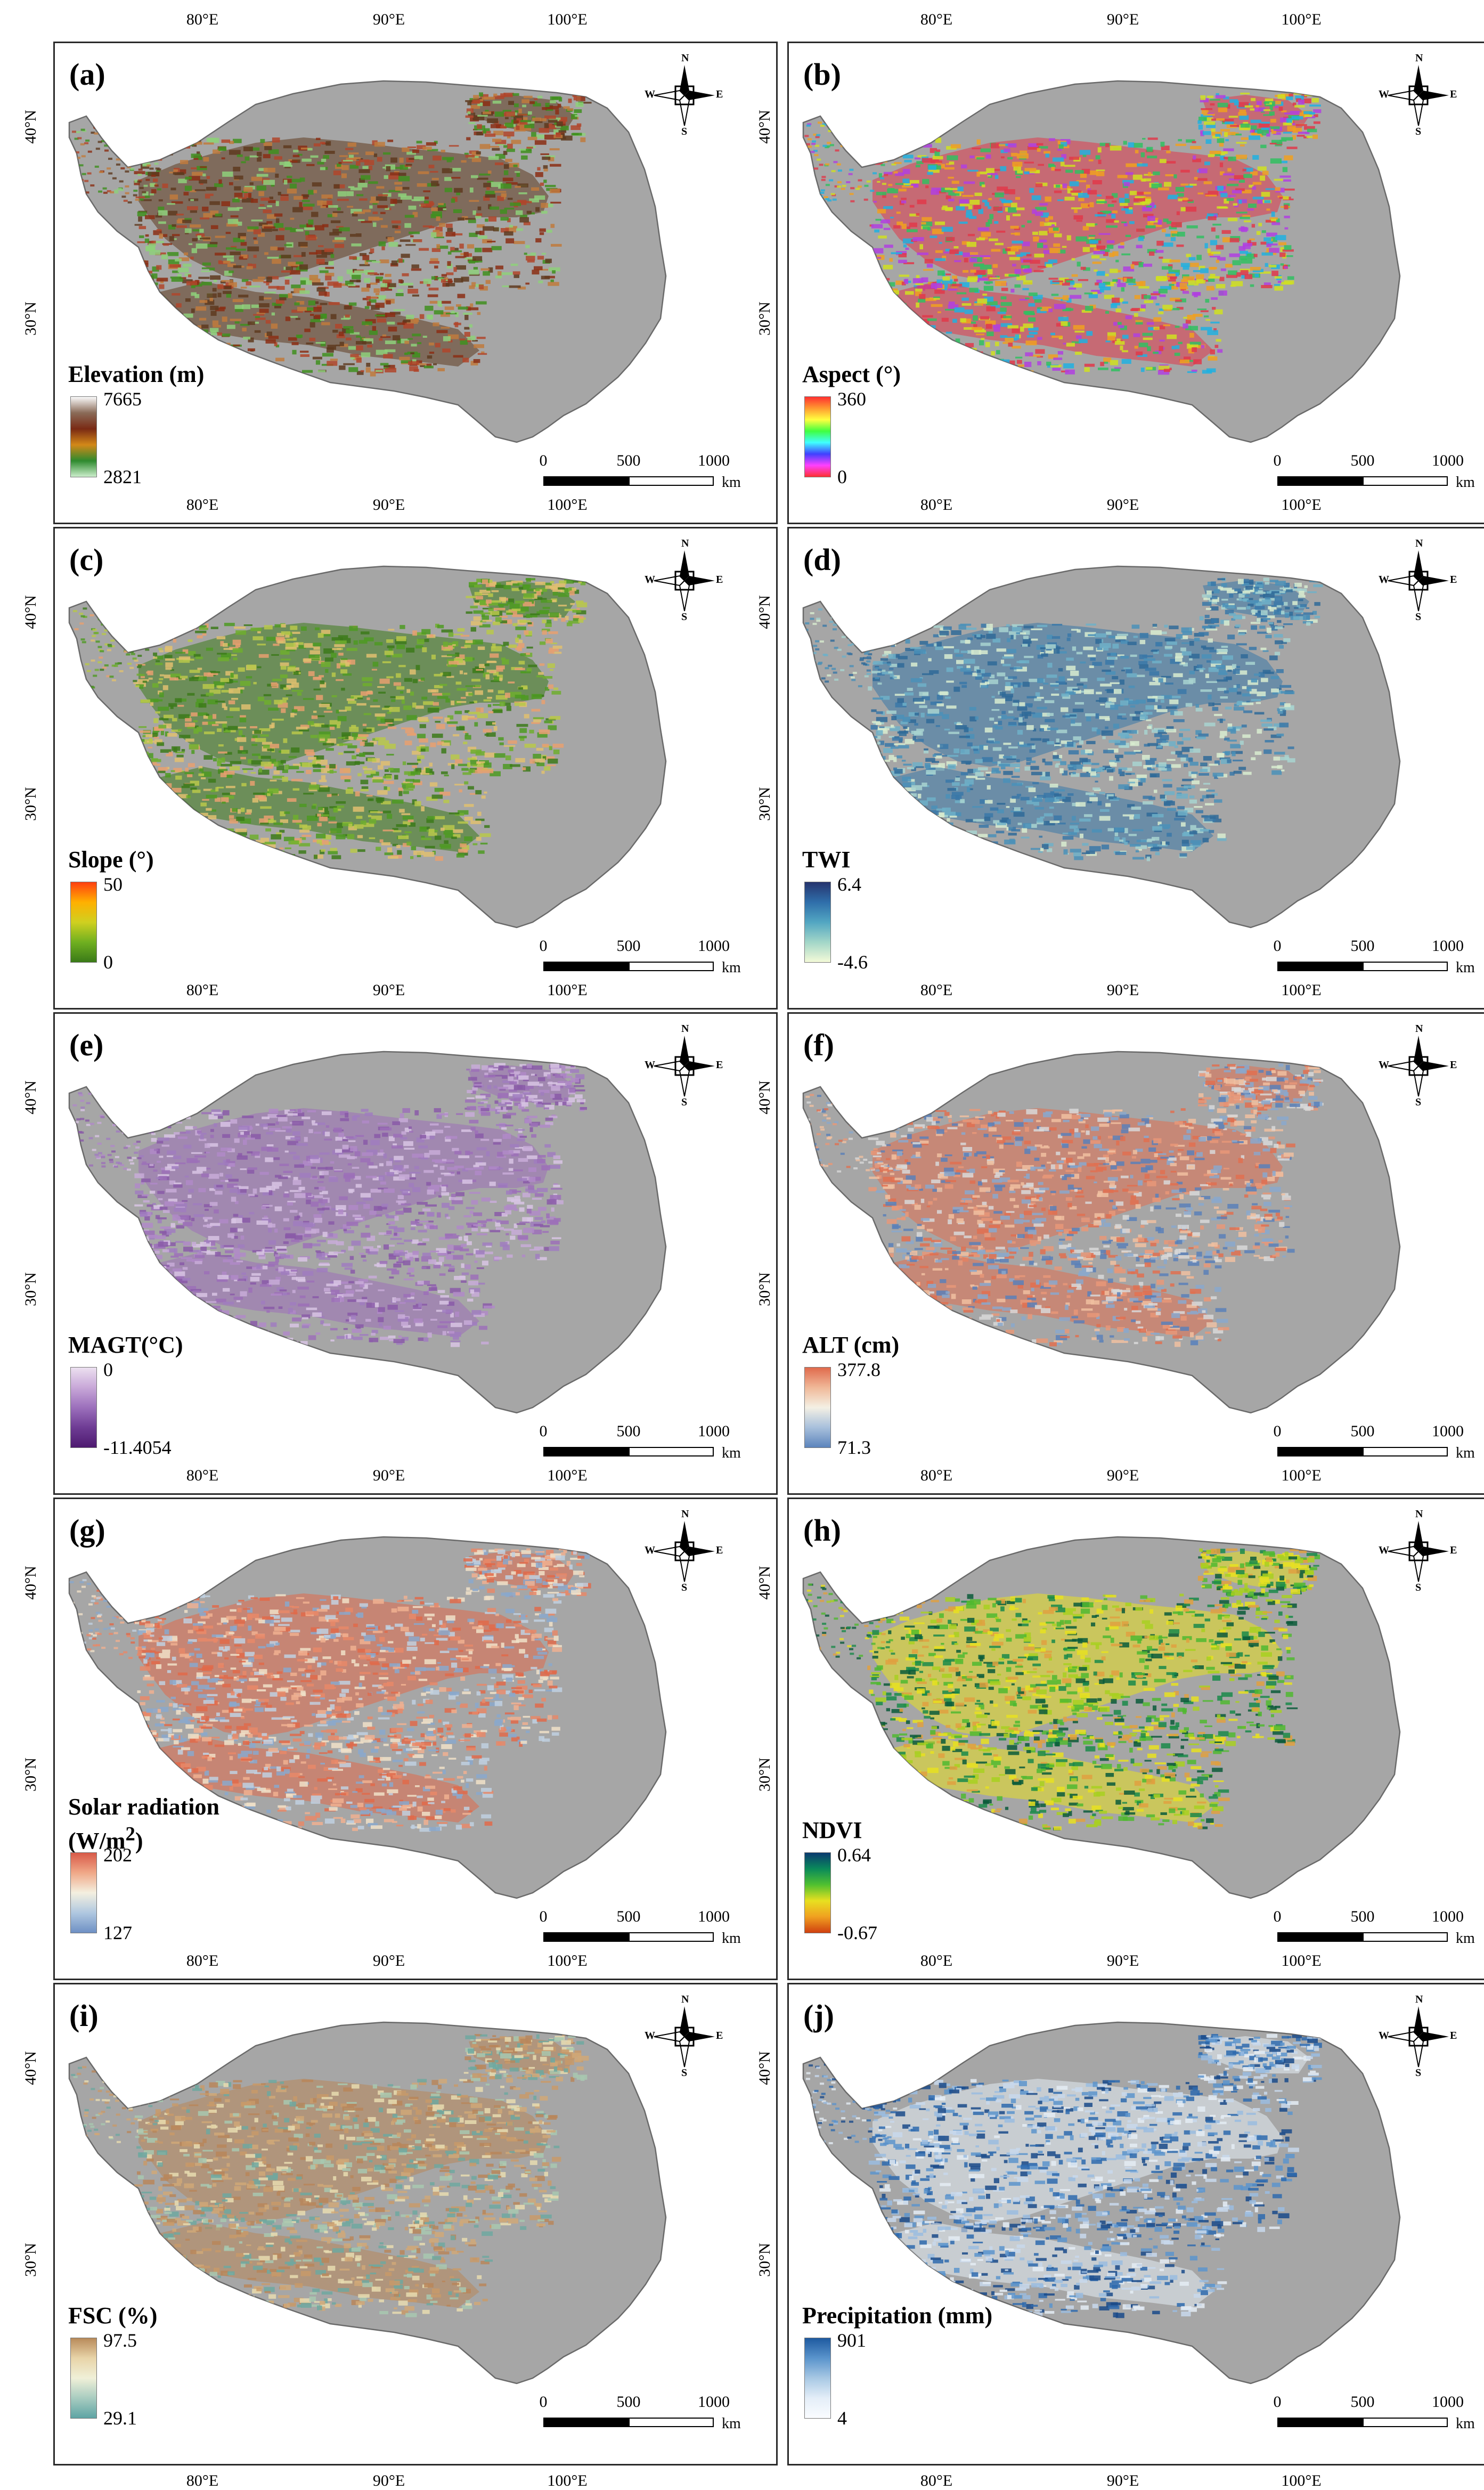 This screenshot has height=2490, width=1484. What do you see at coordinates (832, 1831) in the screenshot?
I see `legend-title: NDVI` at bounding box center [832, 1831].